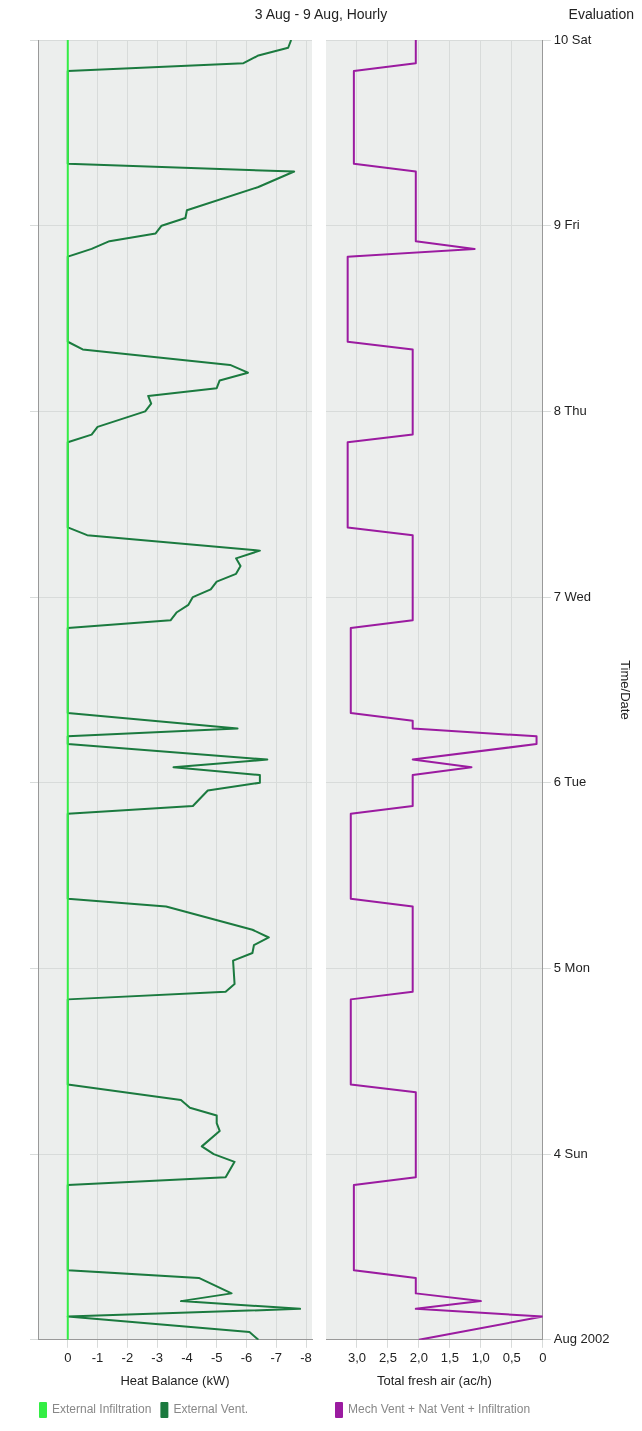 The height and width of the screenshot is (1431, 642). I want to click on y-tick-label: 8 Thu, so click(570, 410).